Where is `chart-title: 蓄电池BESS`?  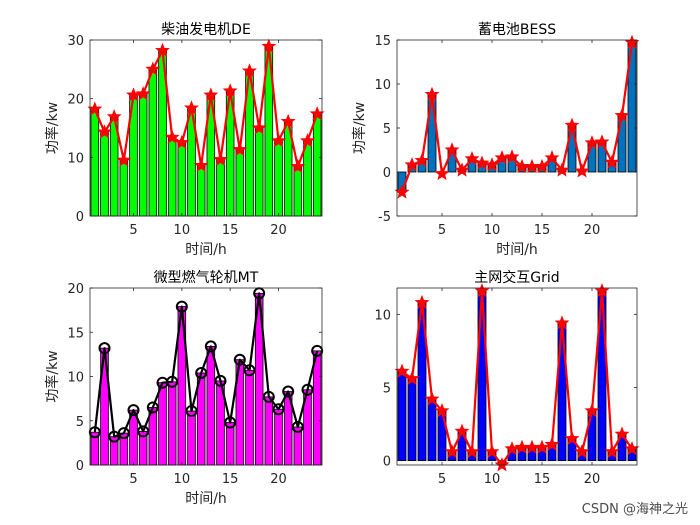
chart-title: 蓄电池BESS is located at coordinates (517, 30).